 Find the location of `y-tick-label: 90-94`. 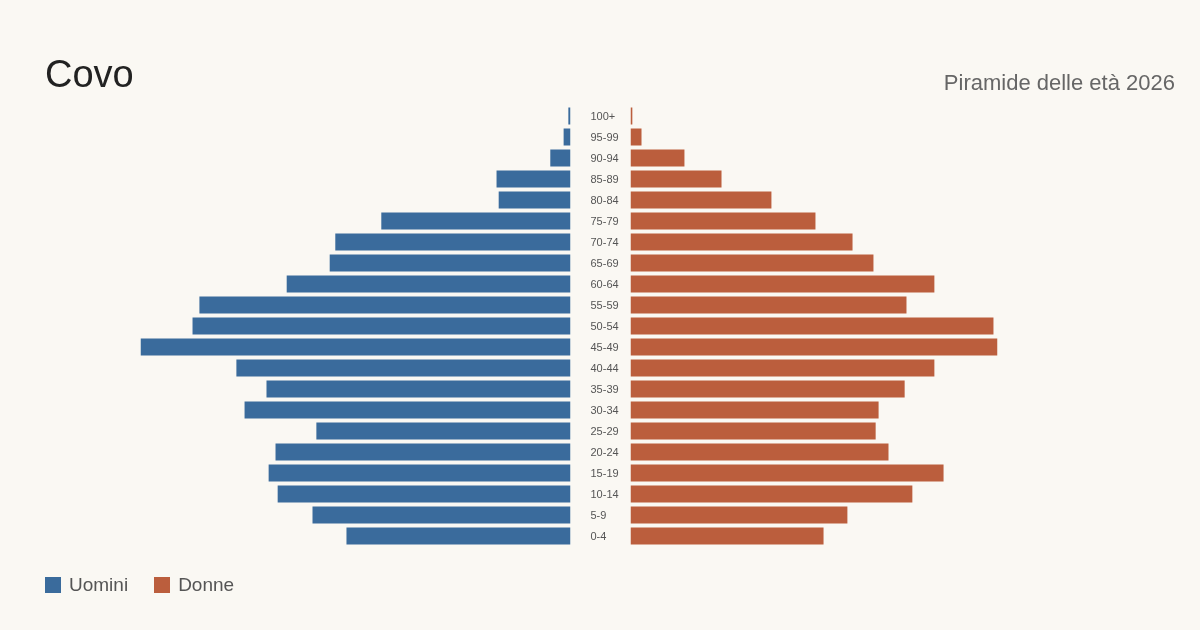

y-tick-label: 90-94 is located at coordinates (604, 158).